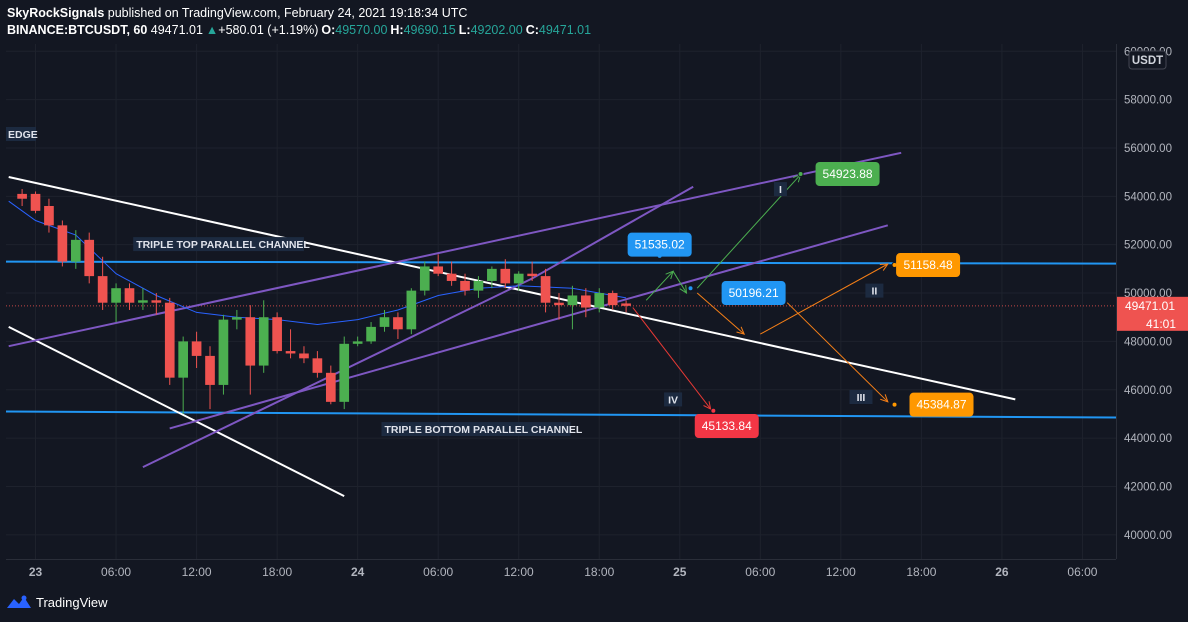  I want to click on y-tick-label: 54000.00, so click(1148, 197).